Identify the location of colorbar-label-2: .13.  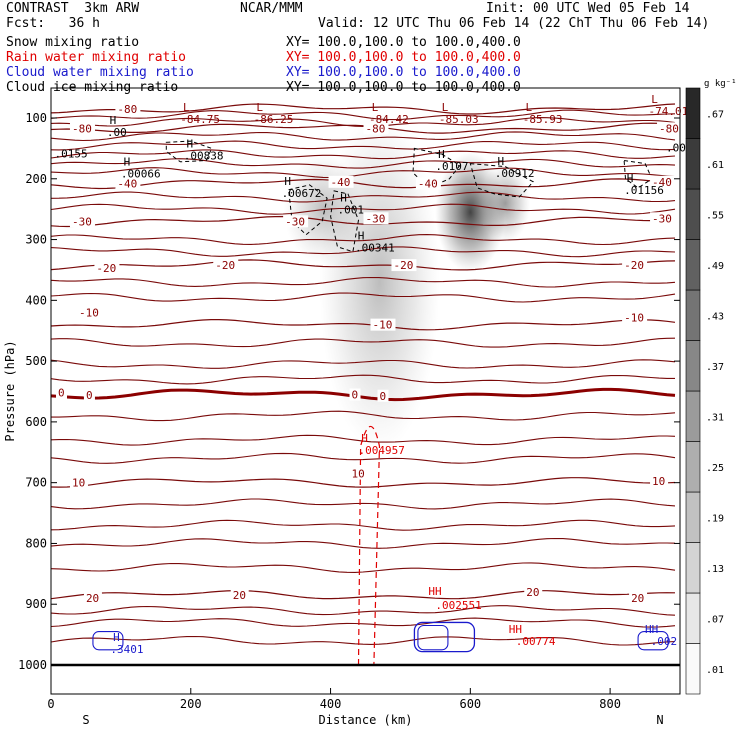
(715, 569).